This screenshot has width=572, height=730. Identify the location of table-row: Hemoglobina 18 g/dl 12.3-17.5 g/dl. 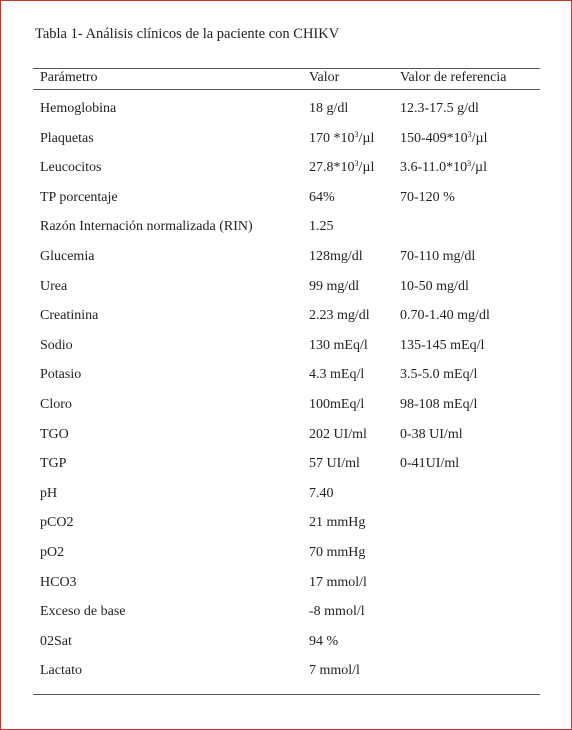
(286, 111).